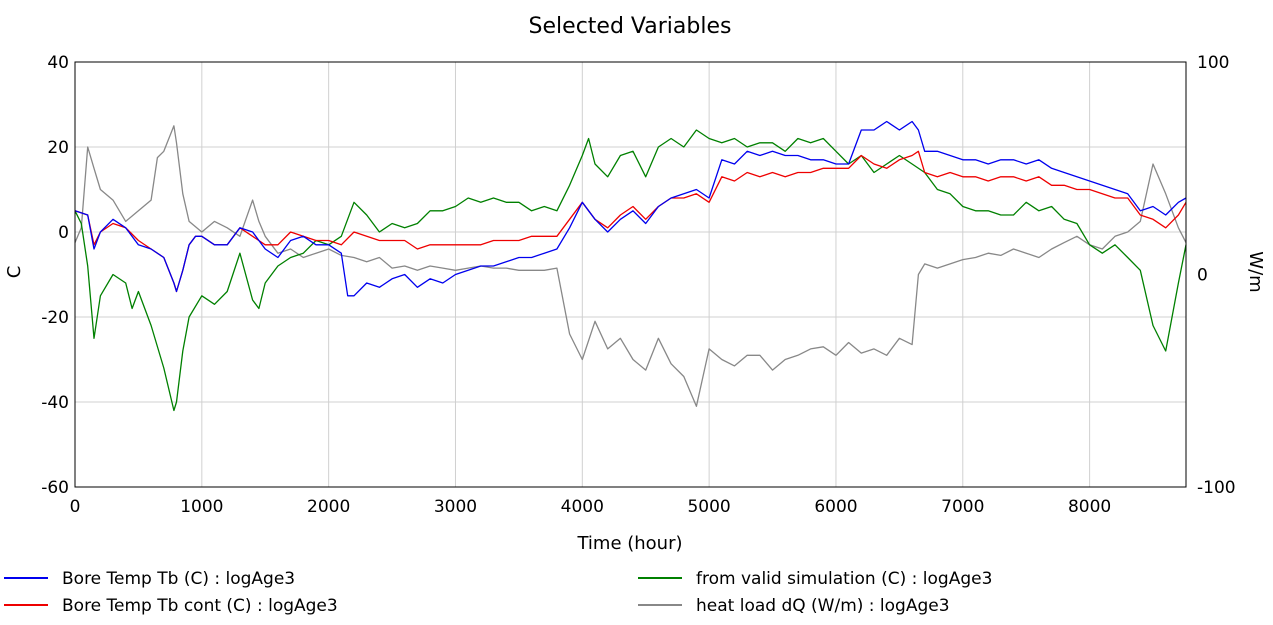  I want to click on legend-item-heat-load: heat load dQ (W/m) : logAge3, so click(794, 606).